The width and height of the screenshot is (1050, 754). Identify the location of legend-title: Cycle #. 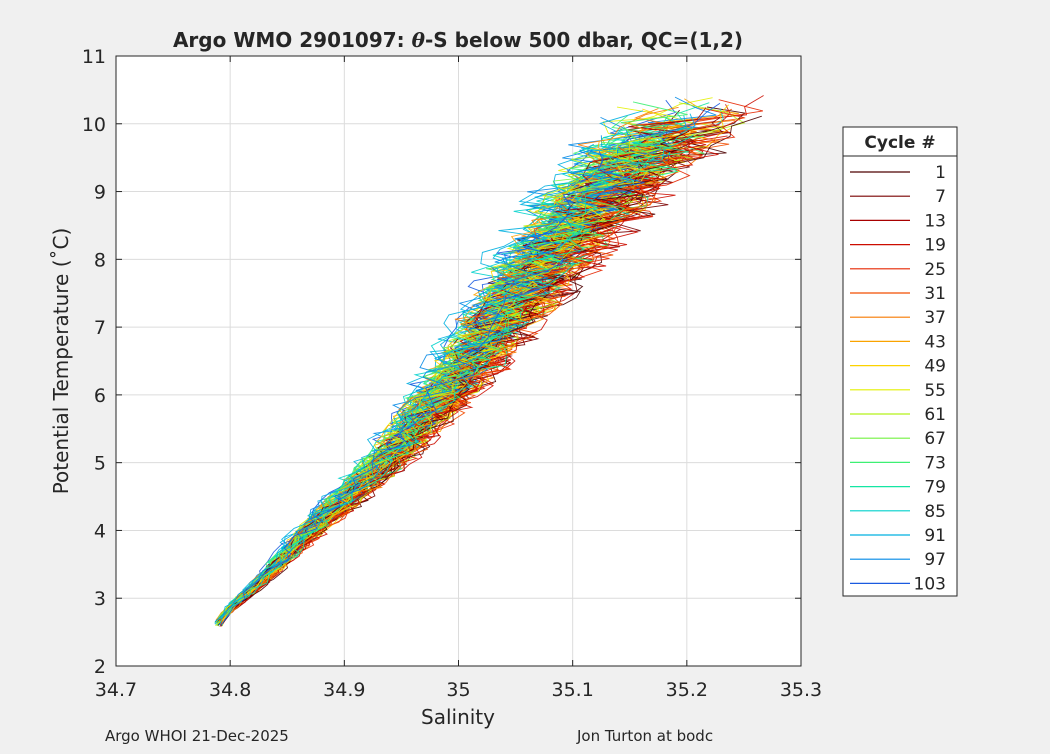
(899, 143).